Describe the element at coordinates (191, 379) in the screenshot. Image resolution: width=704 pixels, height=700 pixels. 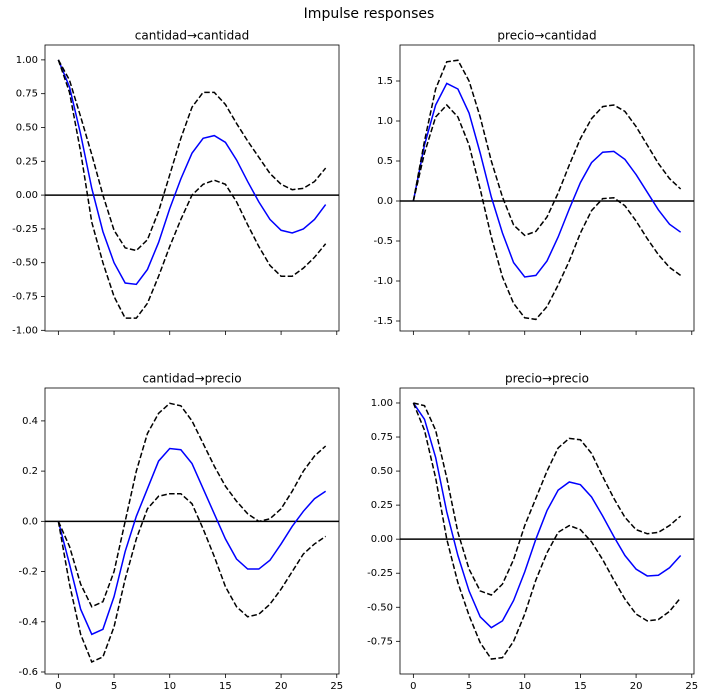
I see `subplot-title: cantidad→precio` at that location.